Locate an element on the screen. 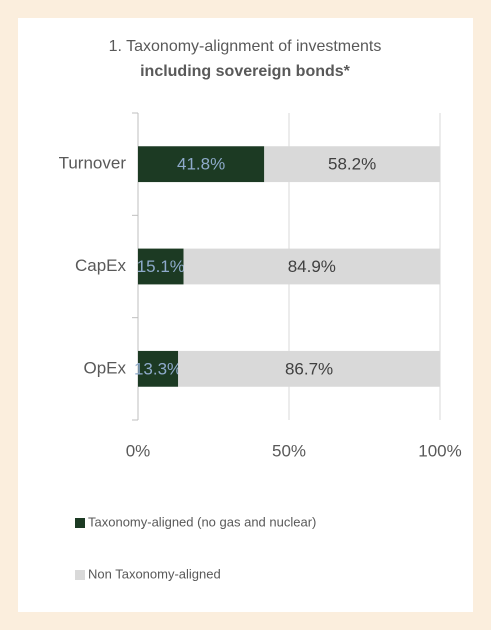 Image resolution: width=491 pixels, height=630 pixels. y-tick-label: OpEx is located at coordinates (104, 367).